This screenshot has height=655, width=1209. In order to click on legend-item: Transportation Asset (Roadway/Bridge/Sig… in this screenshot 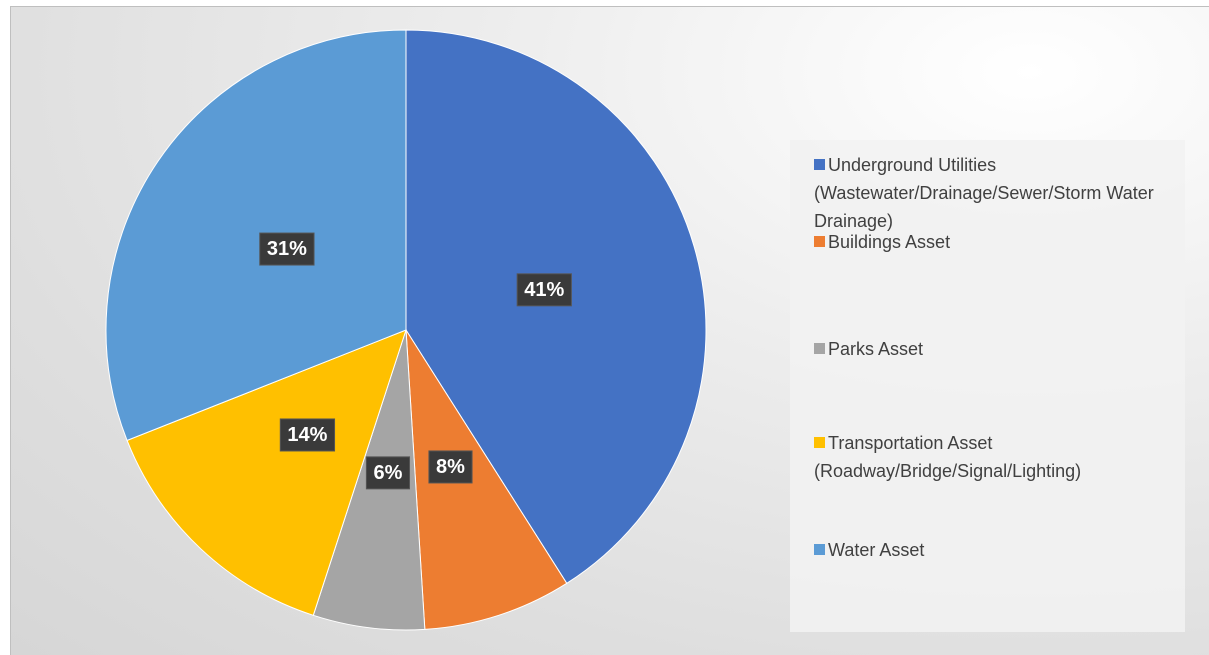, I will do `click(999, 457)`.